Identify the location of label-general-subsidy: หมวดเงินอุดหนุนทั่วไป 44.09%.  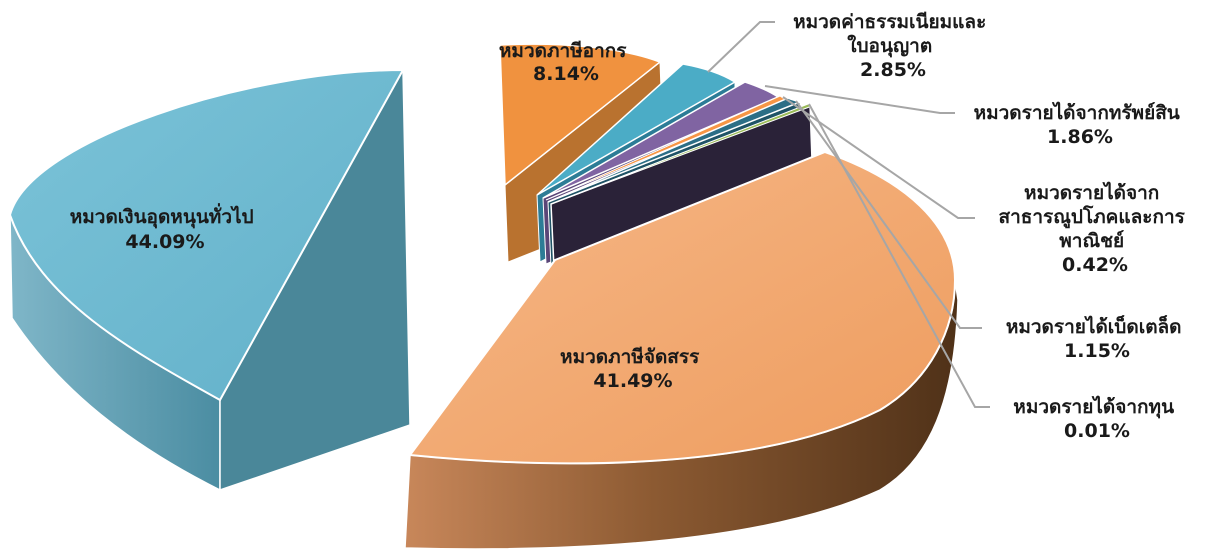
(165, 228).